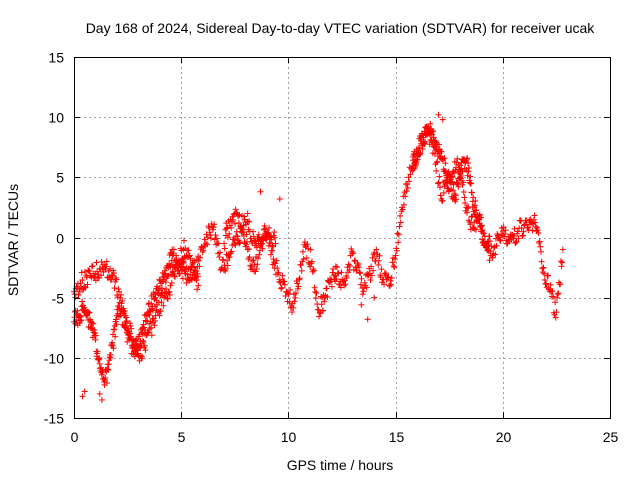 This screenshot has width=640, height=480. What do you see at coordinates (611, 437) in the screenshot?
I see `x-tick-label: 25` at bounding box center [611, 437].